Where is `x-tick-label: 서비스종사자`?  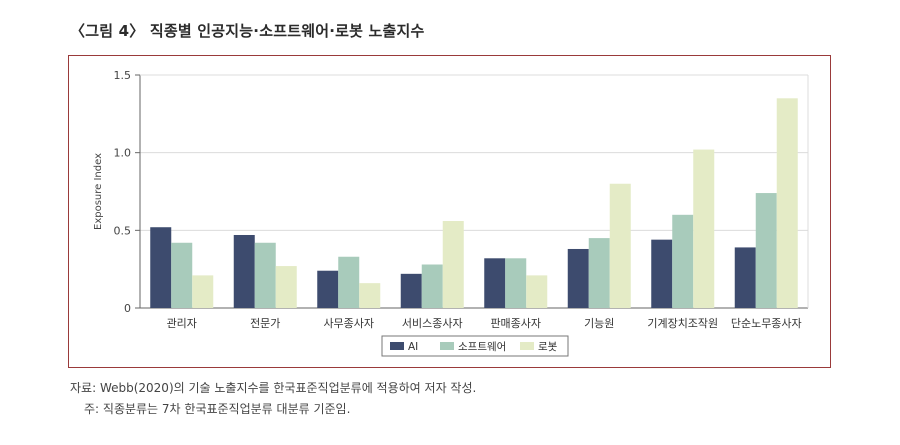 x-tick-label: 서비스종사자 is located at coordinates (432, 323).